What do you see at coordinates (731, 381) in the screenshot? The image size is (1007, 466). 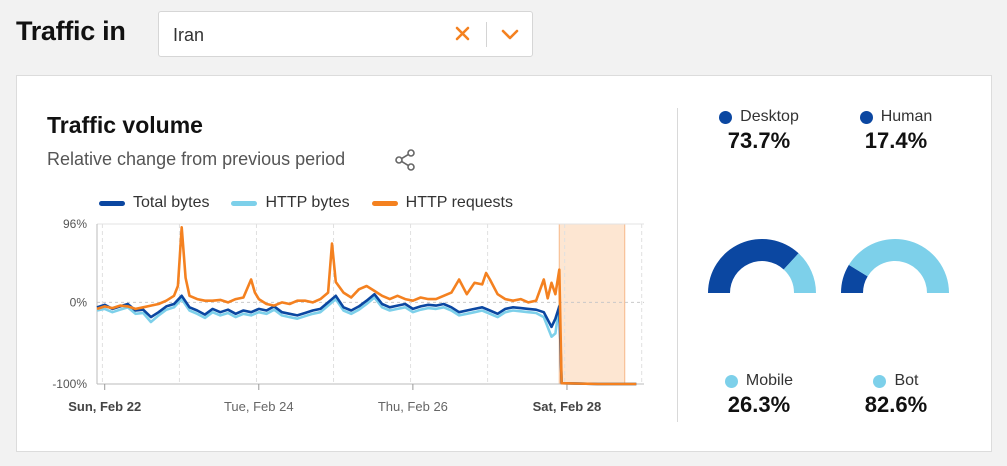 I see `mobile-dot` at bounding box center [731, 381].